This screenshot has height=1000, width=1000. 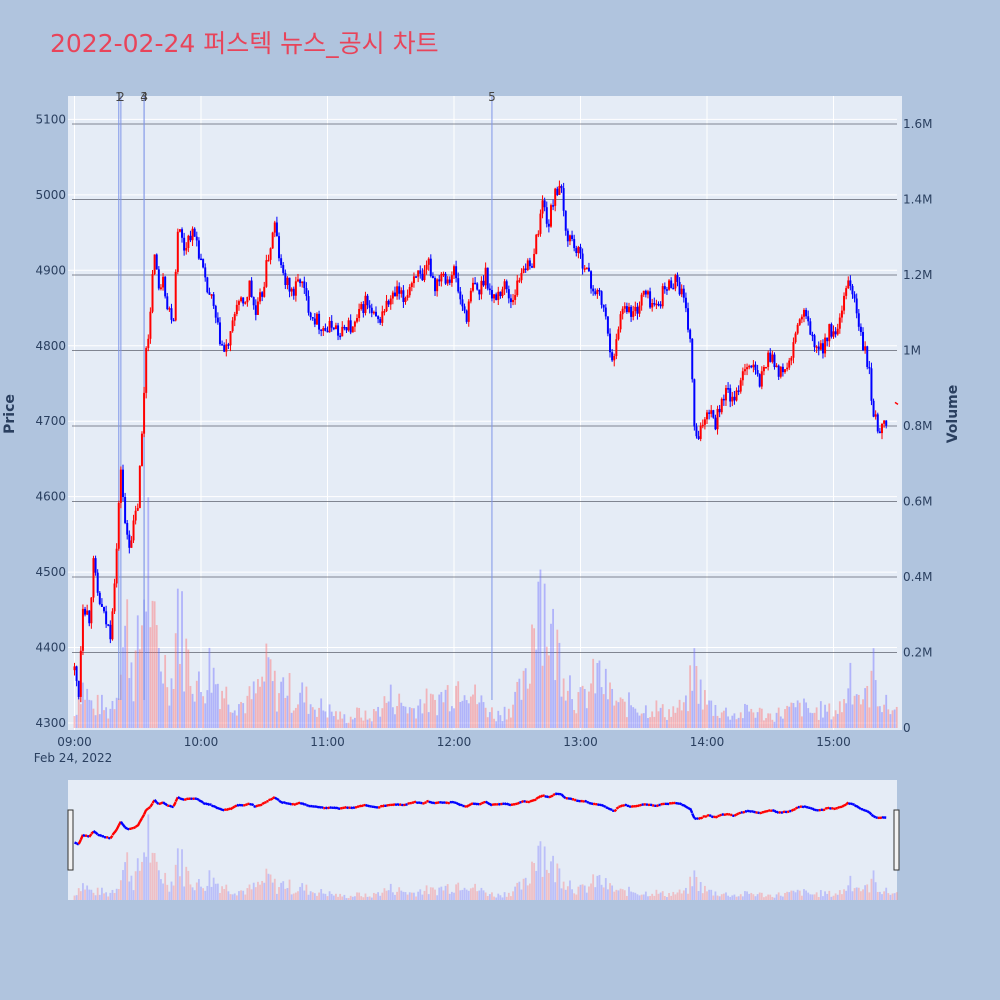 What do you see at coordinates (70, 840) in the screenshot?
I see `range-slider-left-handle` at bounding box center [70, 840].